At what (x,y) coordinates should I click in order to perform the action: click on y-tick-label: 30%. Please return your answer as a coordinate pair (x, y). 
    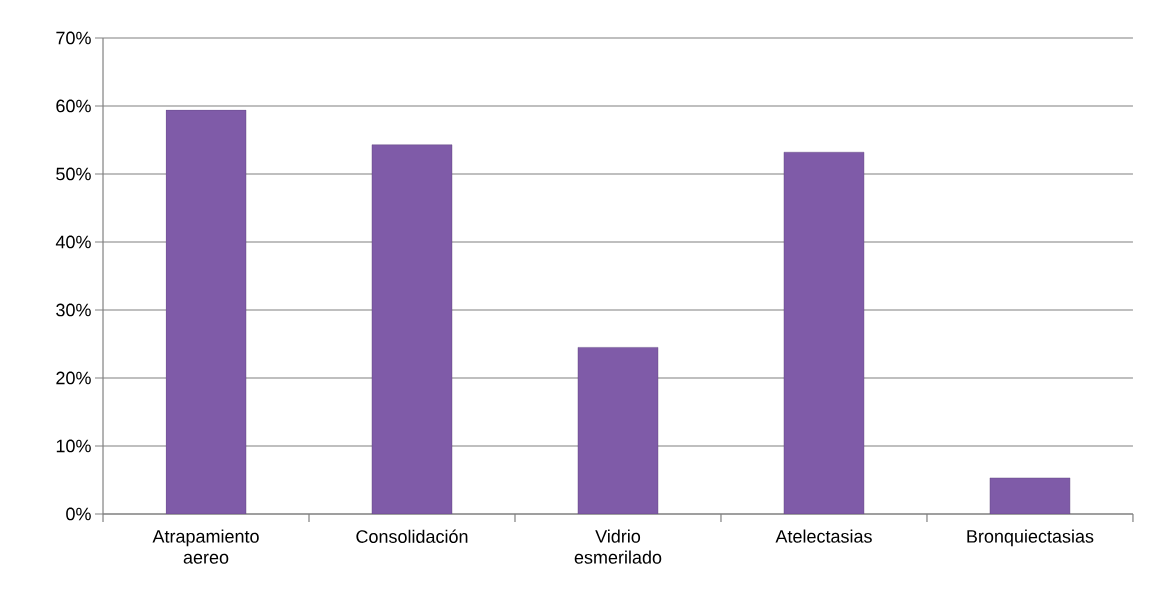
    Looking at the image, I should click on (73, 310).